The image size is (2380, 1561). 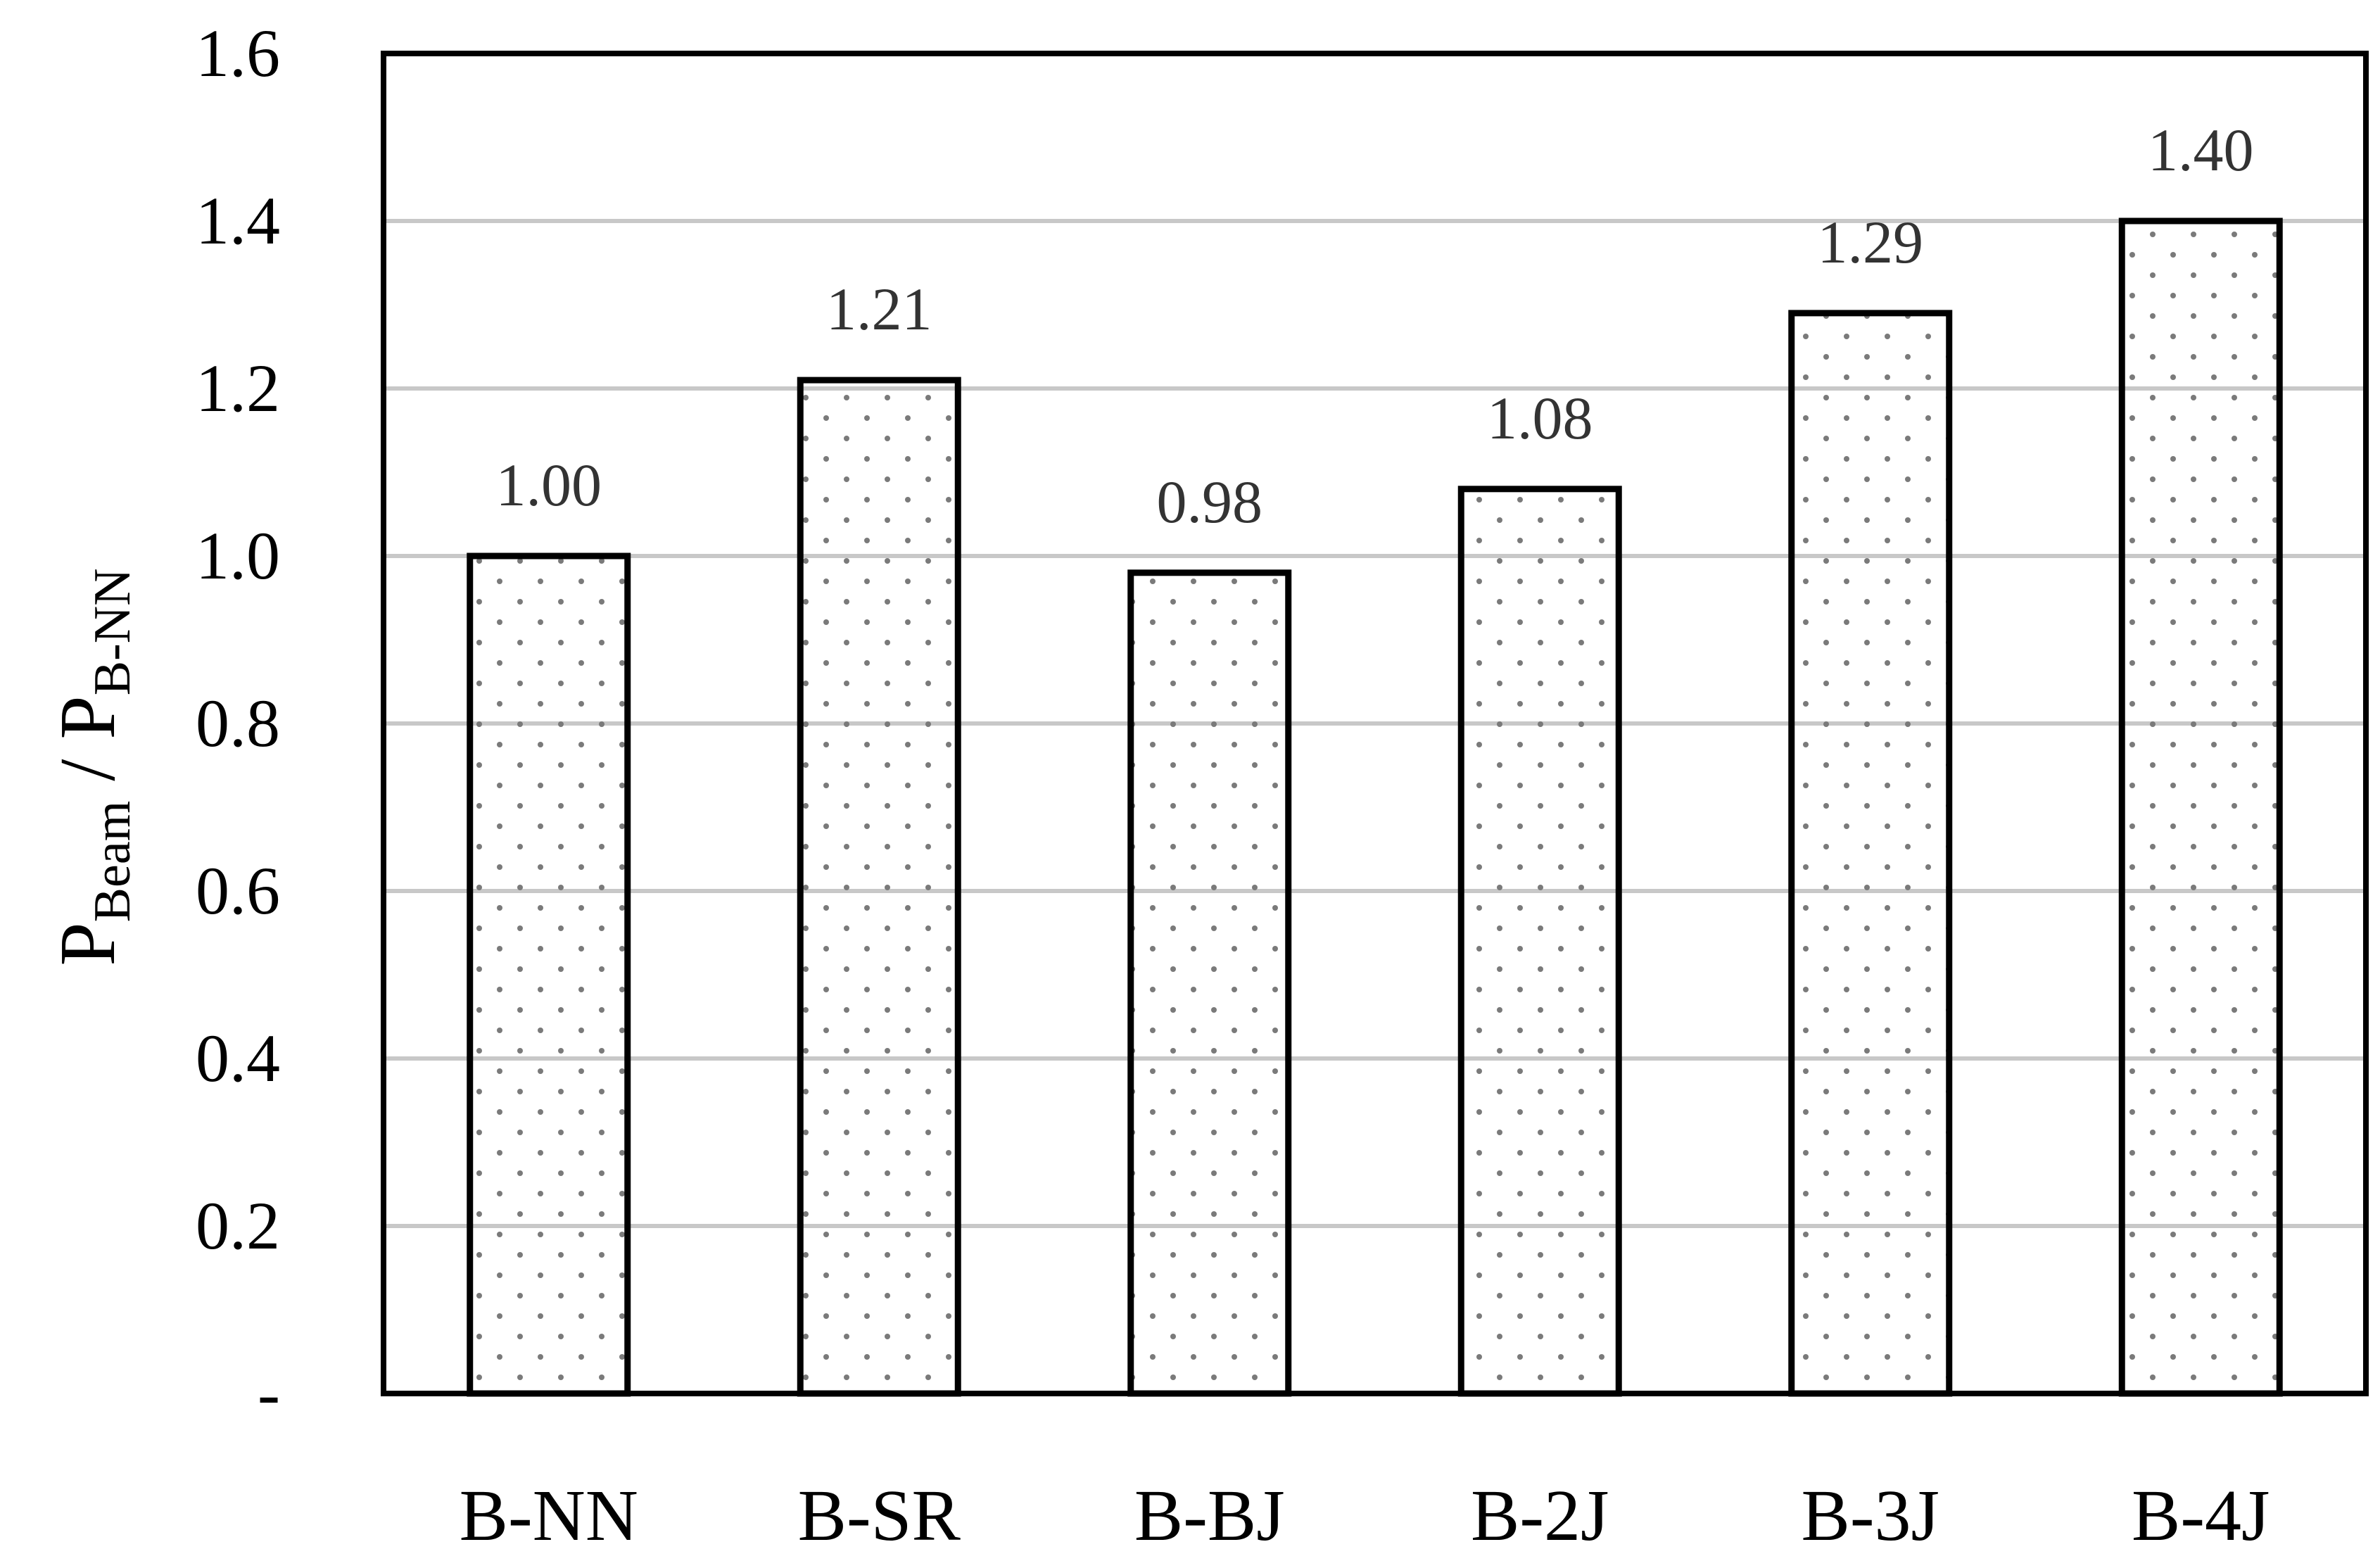 I want to click on y-axis-label-sub1: Beam, so click(x=112, y=862).